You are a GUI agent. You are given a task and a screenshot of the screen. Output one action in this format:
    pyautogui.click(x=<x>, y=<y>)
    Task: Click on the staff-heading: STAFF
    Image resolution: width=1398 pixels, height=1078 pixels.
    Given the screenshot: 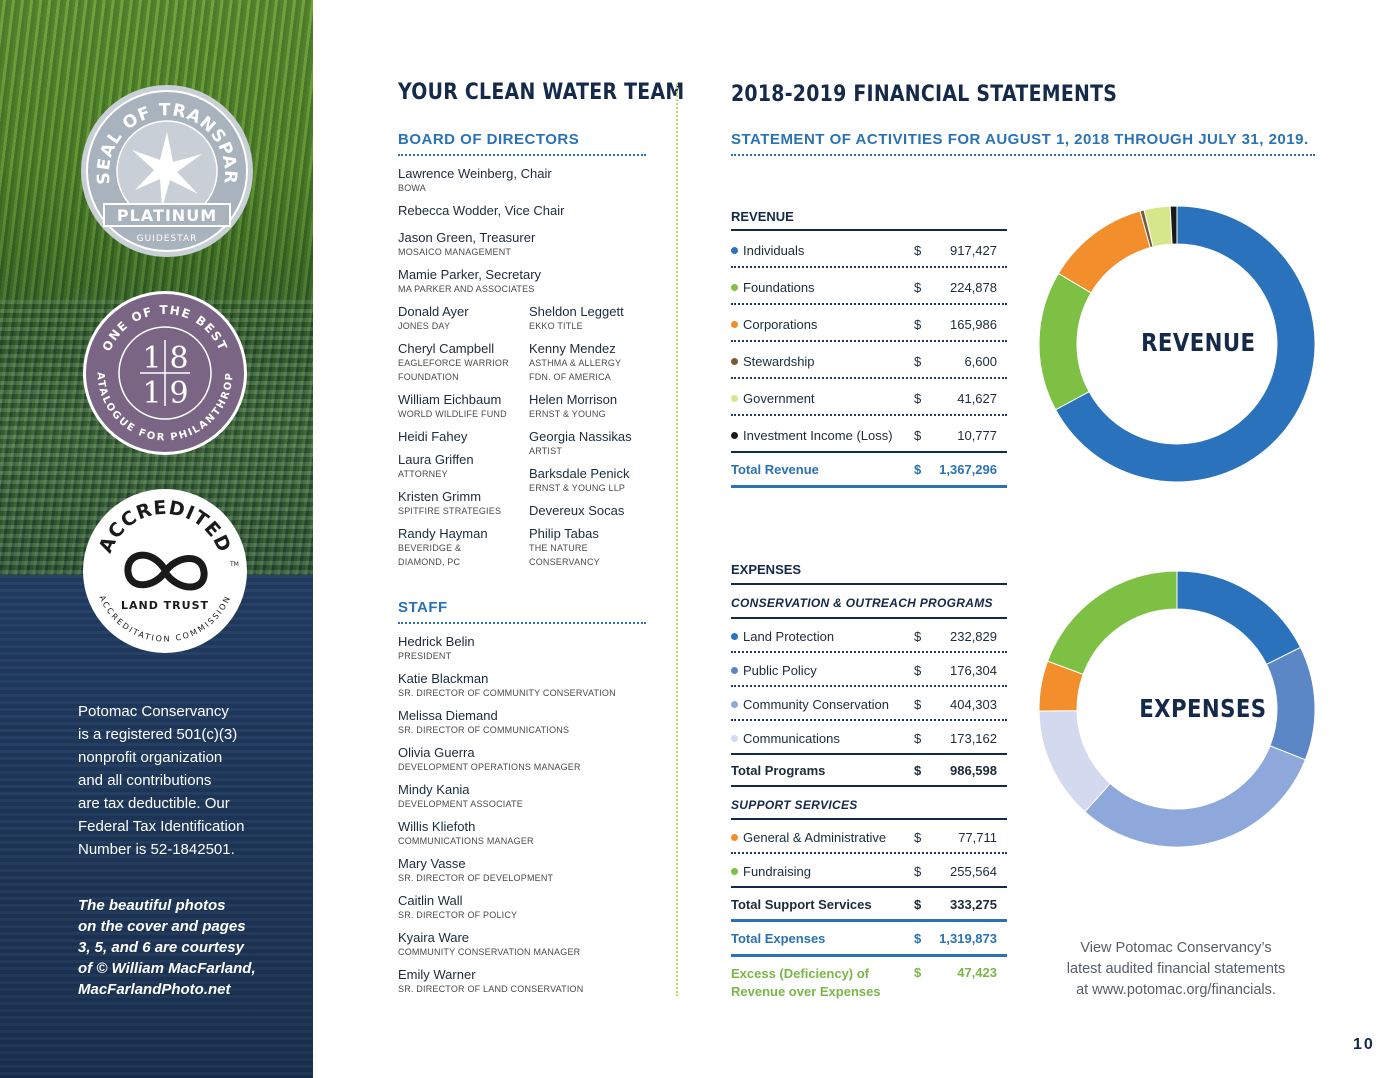 What is the action you would take?
    pyautogui.click(x=522, y=611)
    